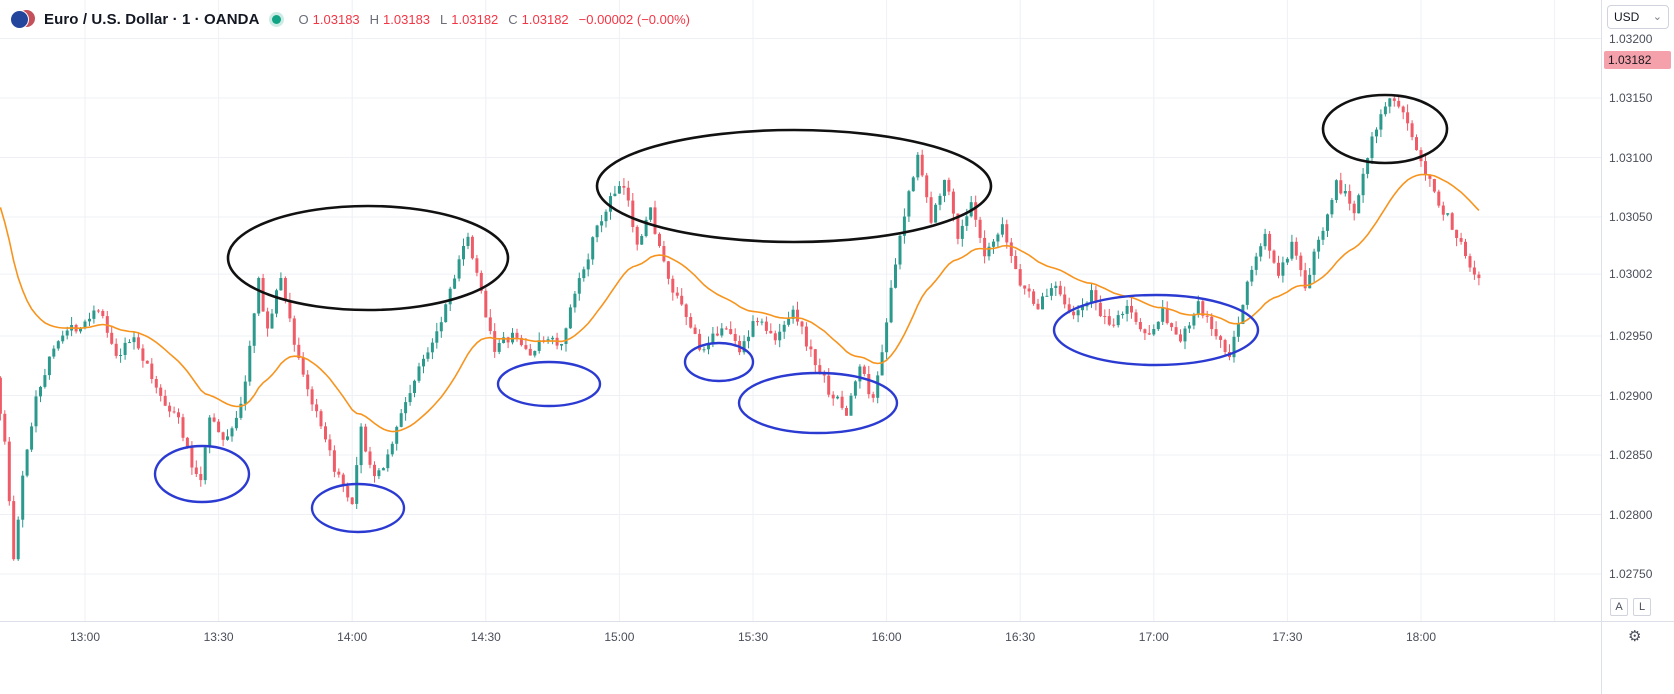 The image size is (1674, 694). What do you see at coordinates (545, 19) in the screenshot?
I see `ohlc-close-value: 1.03182` at bounding box center [545, 19].